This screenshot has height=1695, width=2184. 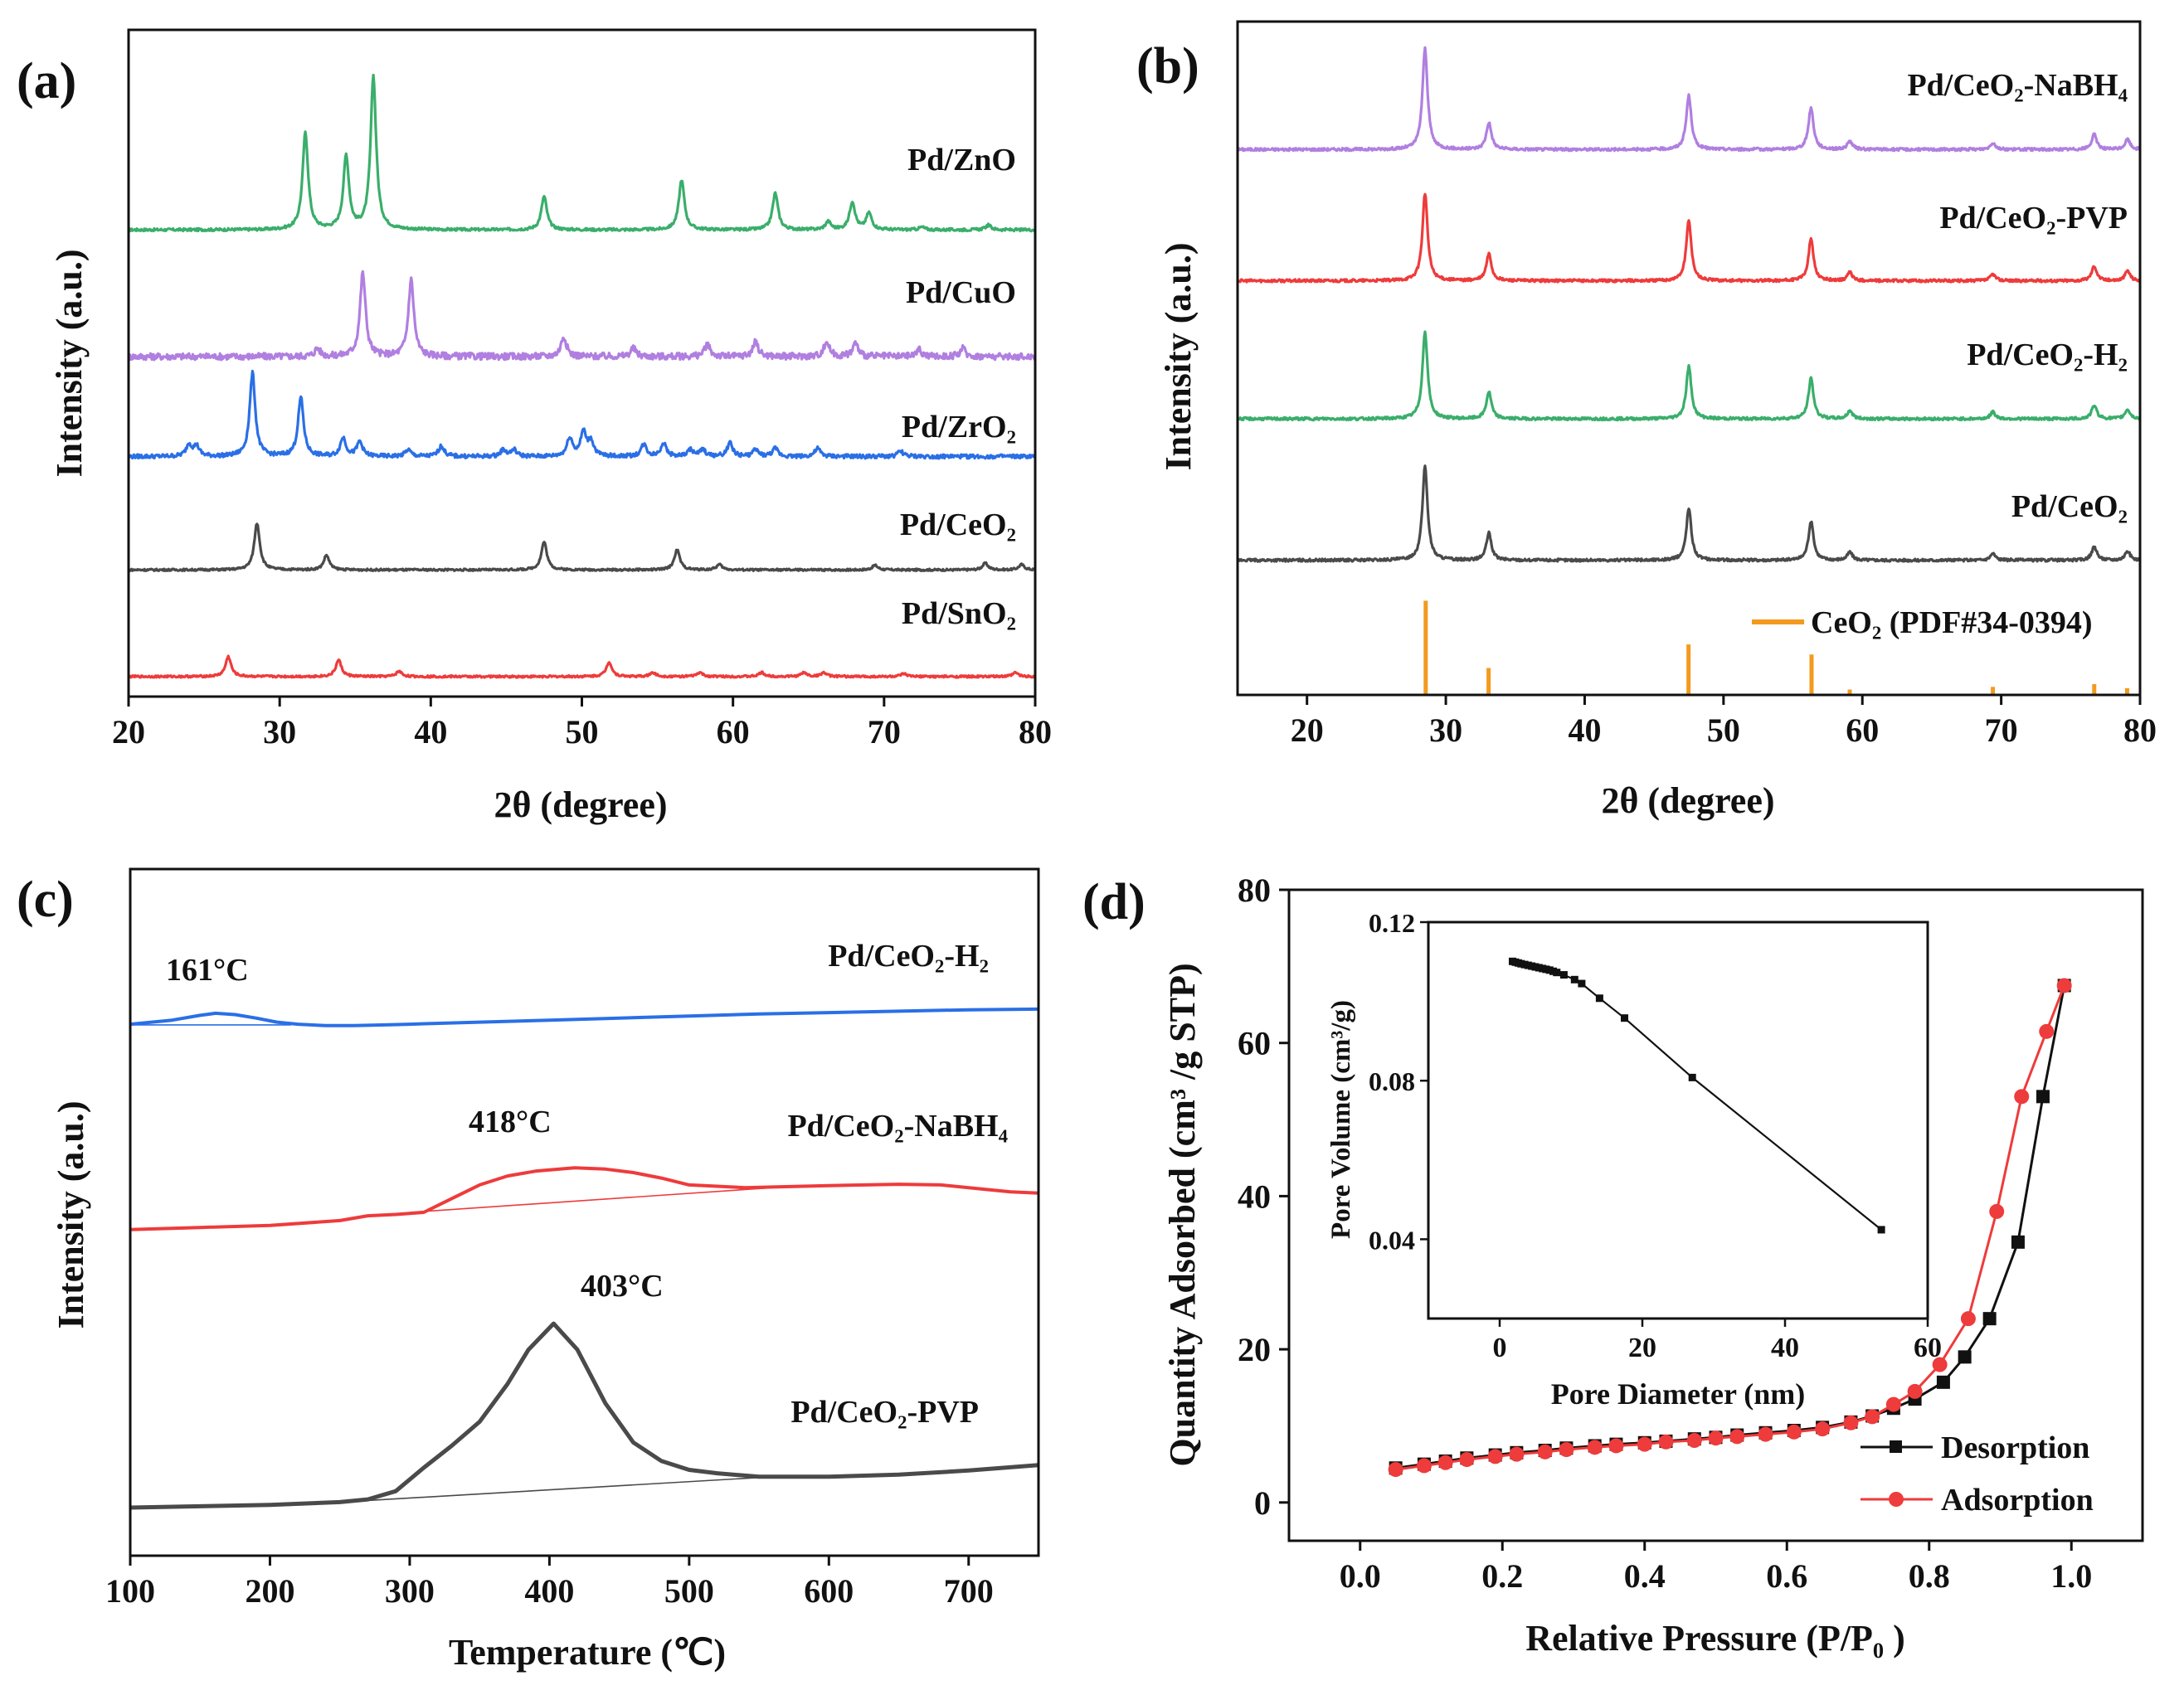 What do you see at coordinates (430, 731) in the screenshot?
I see `a-x-tick-label-40: 40` at bounding box center [430, 731].